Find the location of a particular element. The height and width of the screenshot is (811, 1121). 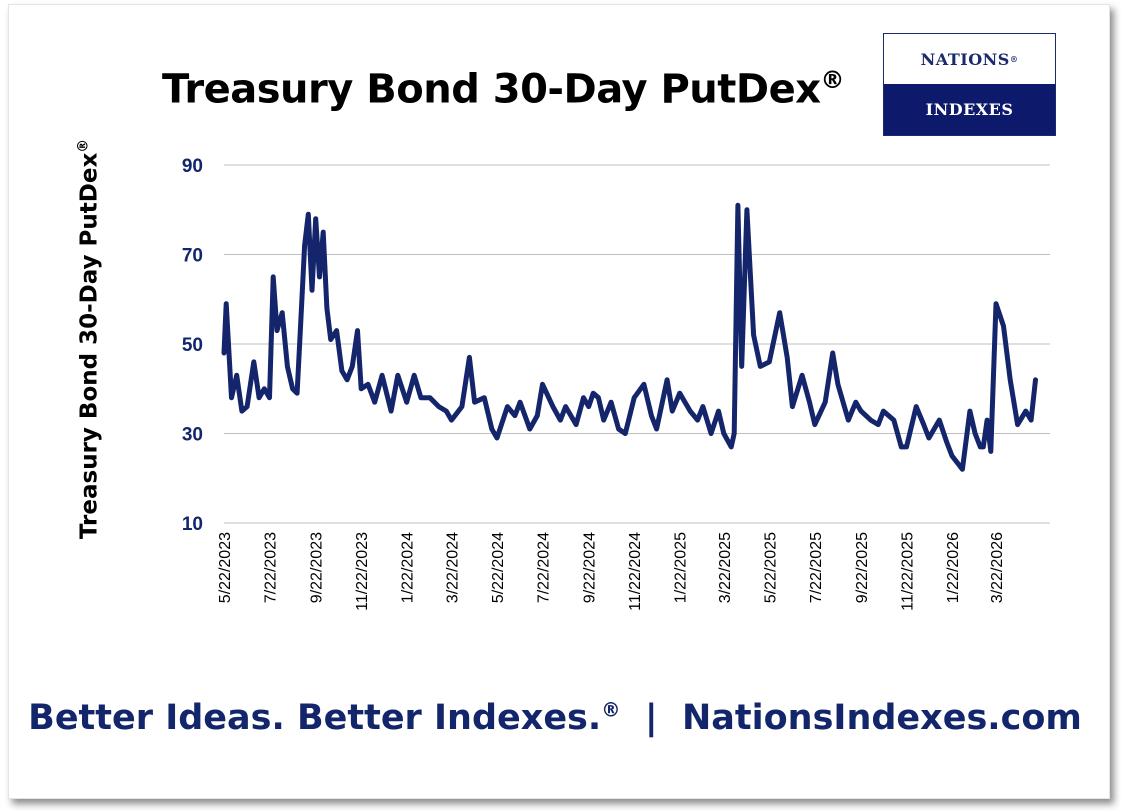

logo-top-band: NATIONS ® is located at coordinates (969, 59).